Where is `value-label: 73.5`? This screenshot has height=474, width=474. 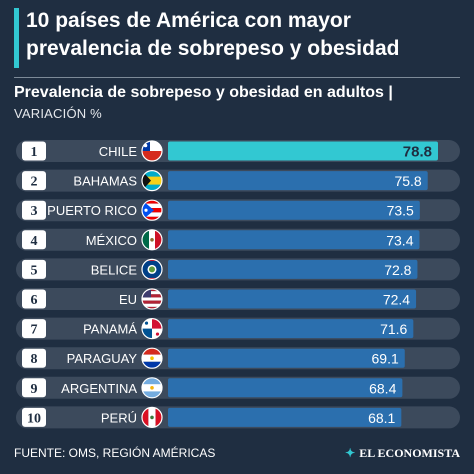
value-label: 73.5 is located at coordinates (400, 211).